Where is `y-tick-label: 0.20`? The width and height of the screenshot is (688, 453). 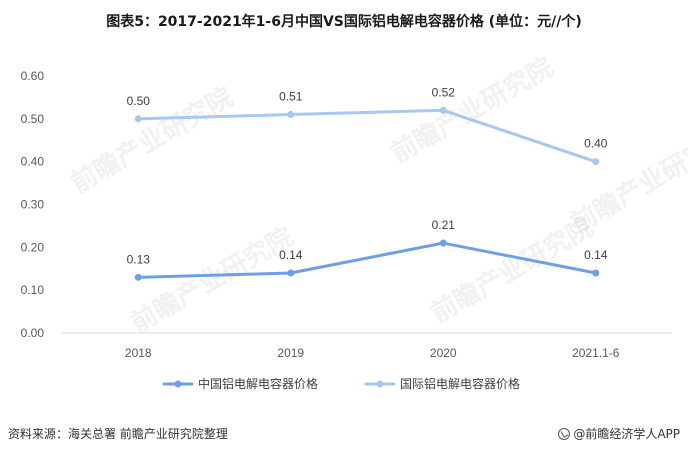
y-tick-label: 0.20 is located at coordinates (33, 247).